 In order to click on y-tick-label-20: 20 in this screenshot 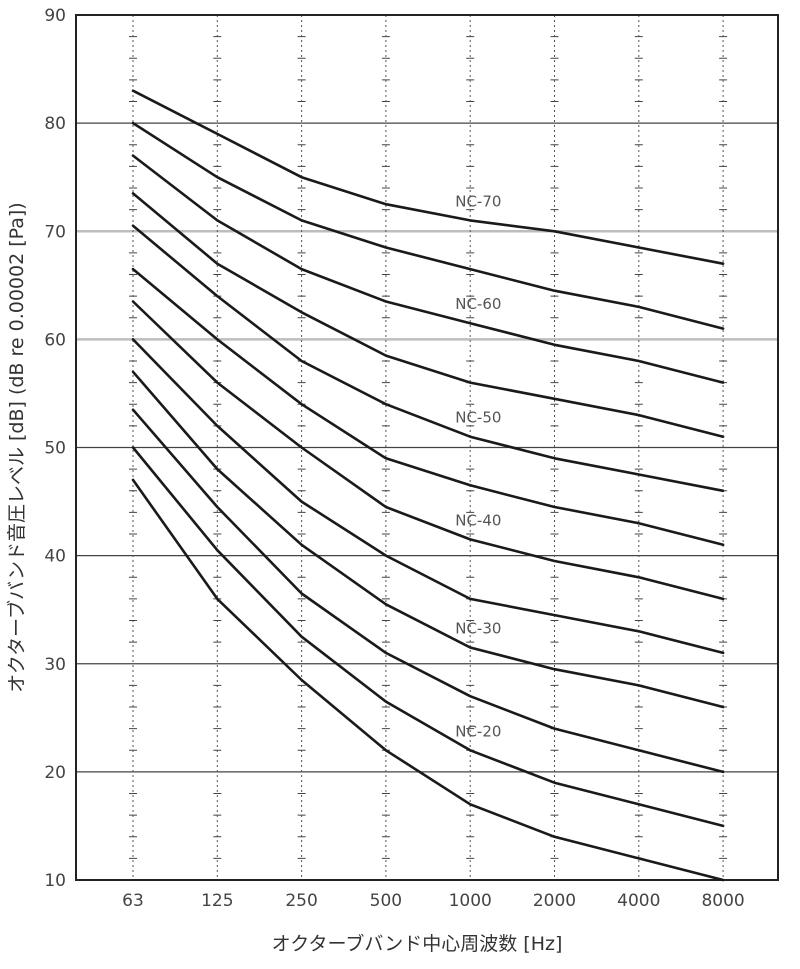, I will do `click(55, 773)`.